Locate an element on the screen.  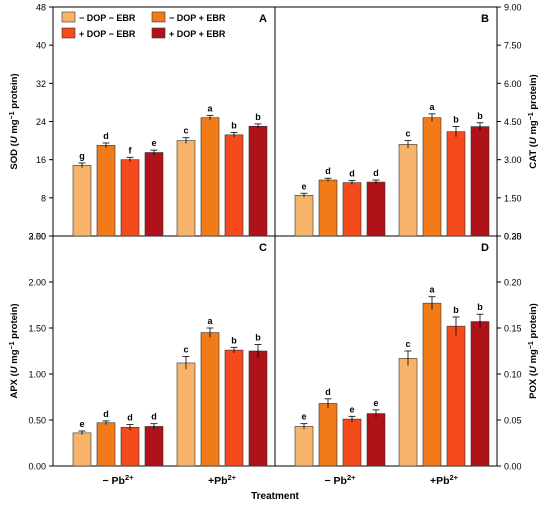
y-tick-label: 0.05 is located at coordinates (513, 421).